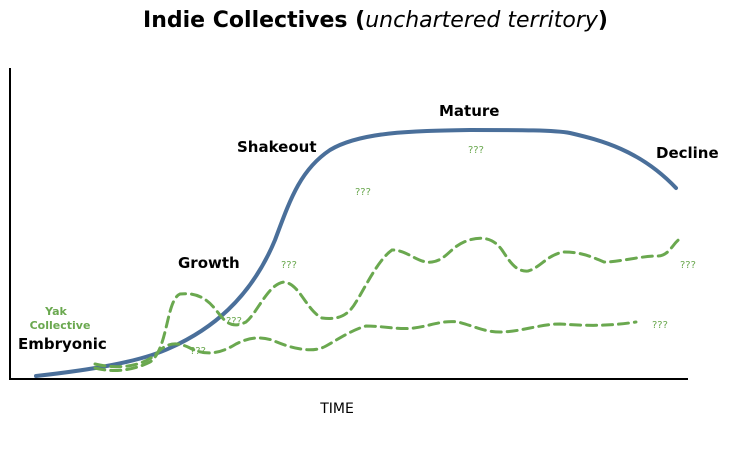 The height and width of the screenshot is (449, 751). I want to click on stage-shakeout-label: Shakeout, so click(277, 147).